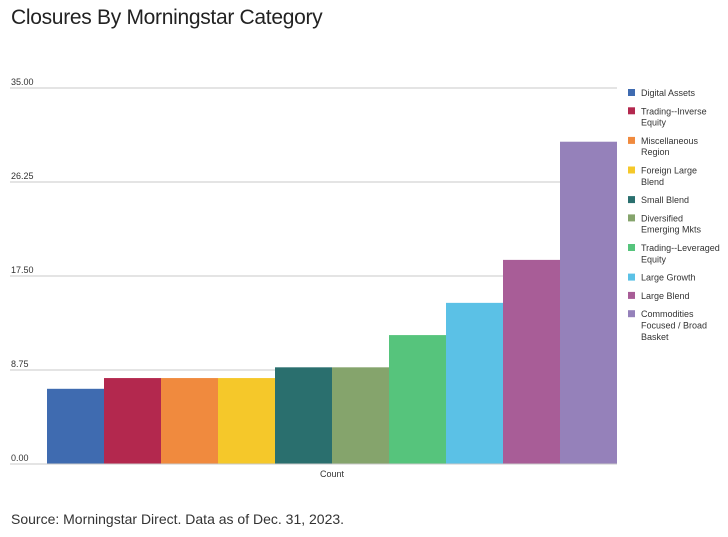 This screenshot has width=728, height=537. Describe the element at coordinates (360, 415) in the screenshot. I see `bar-diversified-emerging-mkts` at that location.